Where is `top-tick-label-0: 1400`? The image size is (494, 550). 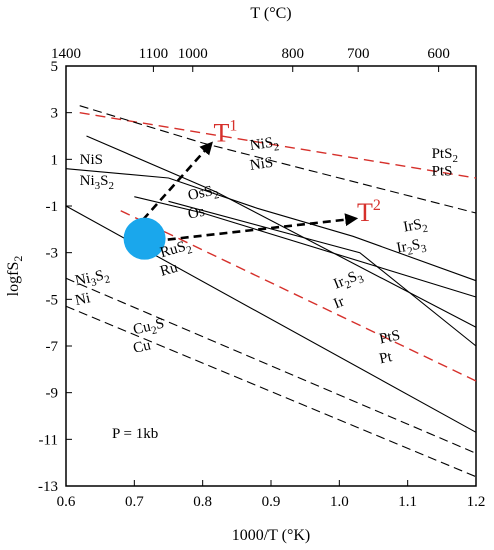 top-tick-label-0: 1400 is located at coordinates (66, 54).